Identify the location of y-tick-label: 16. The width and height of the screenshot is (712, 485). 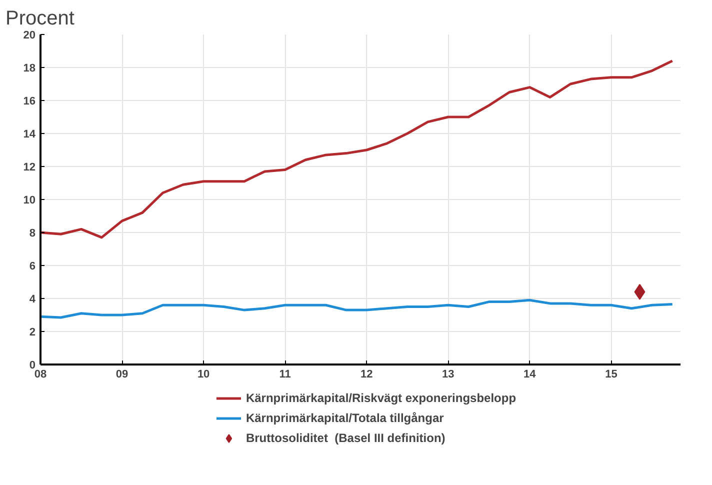
(29, 102).